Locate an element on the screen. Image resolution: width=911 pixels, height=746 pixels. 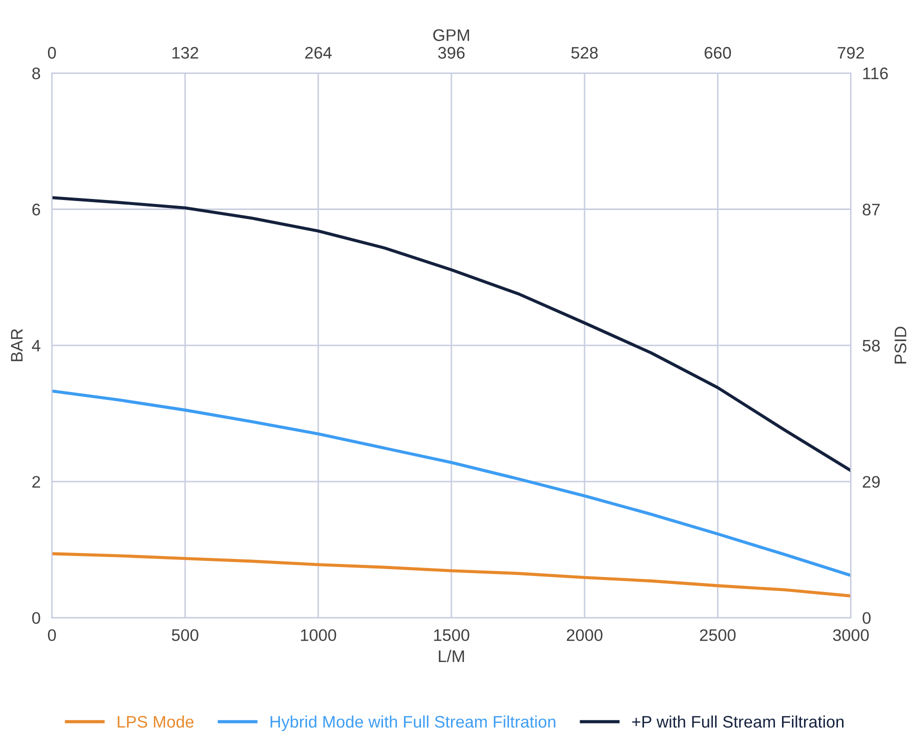
x2-tick-label: 660 is located at coordinates (717, 52).